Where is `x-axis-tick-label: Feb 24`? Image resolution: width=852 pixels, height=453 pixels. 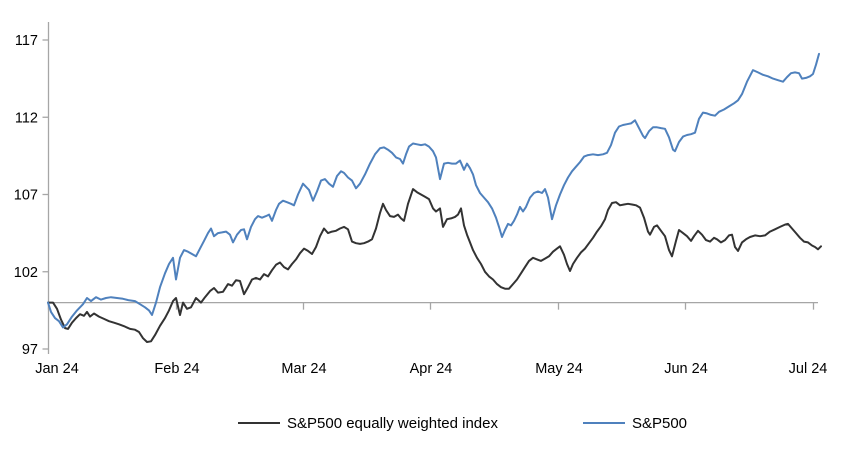 x-axis-tick-label: Feb 24 is located at coordinates (176, 369).